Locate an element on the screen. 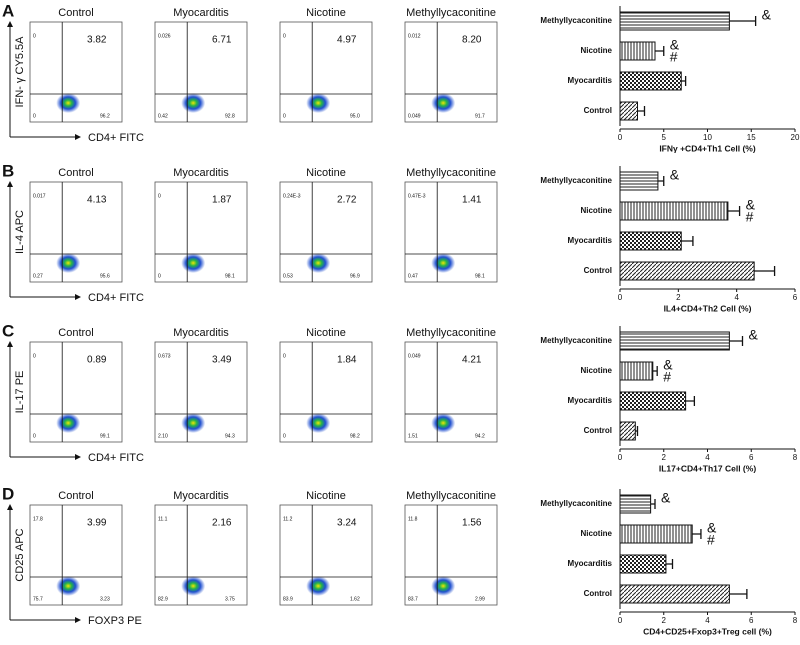 The width and height of the screenshot is (800, 645). x-axis-label: IL4+CD4+Th2 Cell (%) is located at coordinates (708, 308).